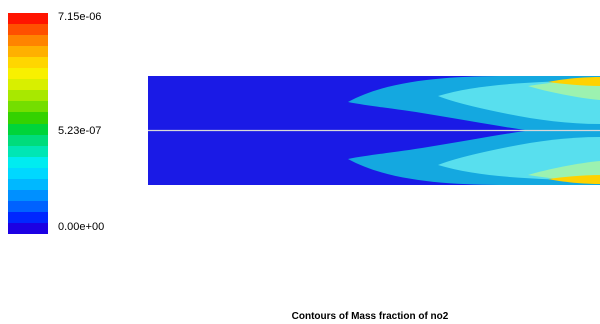 The width and height of the screenshot is (600, 324). Describe the element at coordinates (81, 227) in the screenshot. I see `colorbar-tick-min: 0.00e+00` at that location.